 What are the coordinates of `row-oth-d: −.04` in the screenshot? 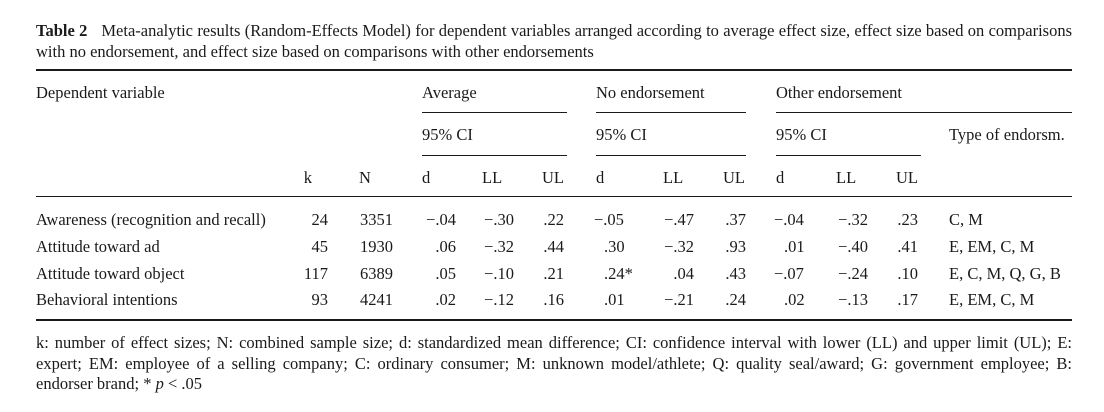 It's located at (789, 219).